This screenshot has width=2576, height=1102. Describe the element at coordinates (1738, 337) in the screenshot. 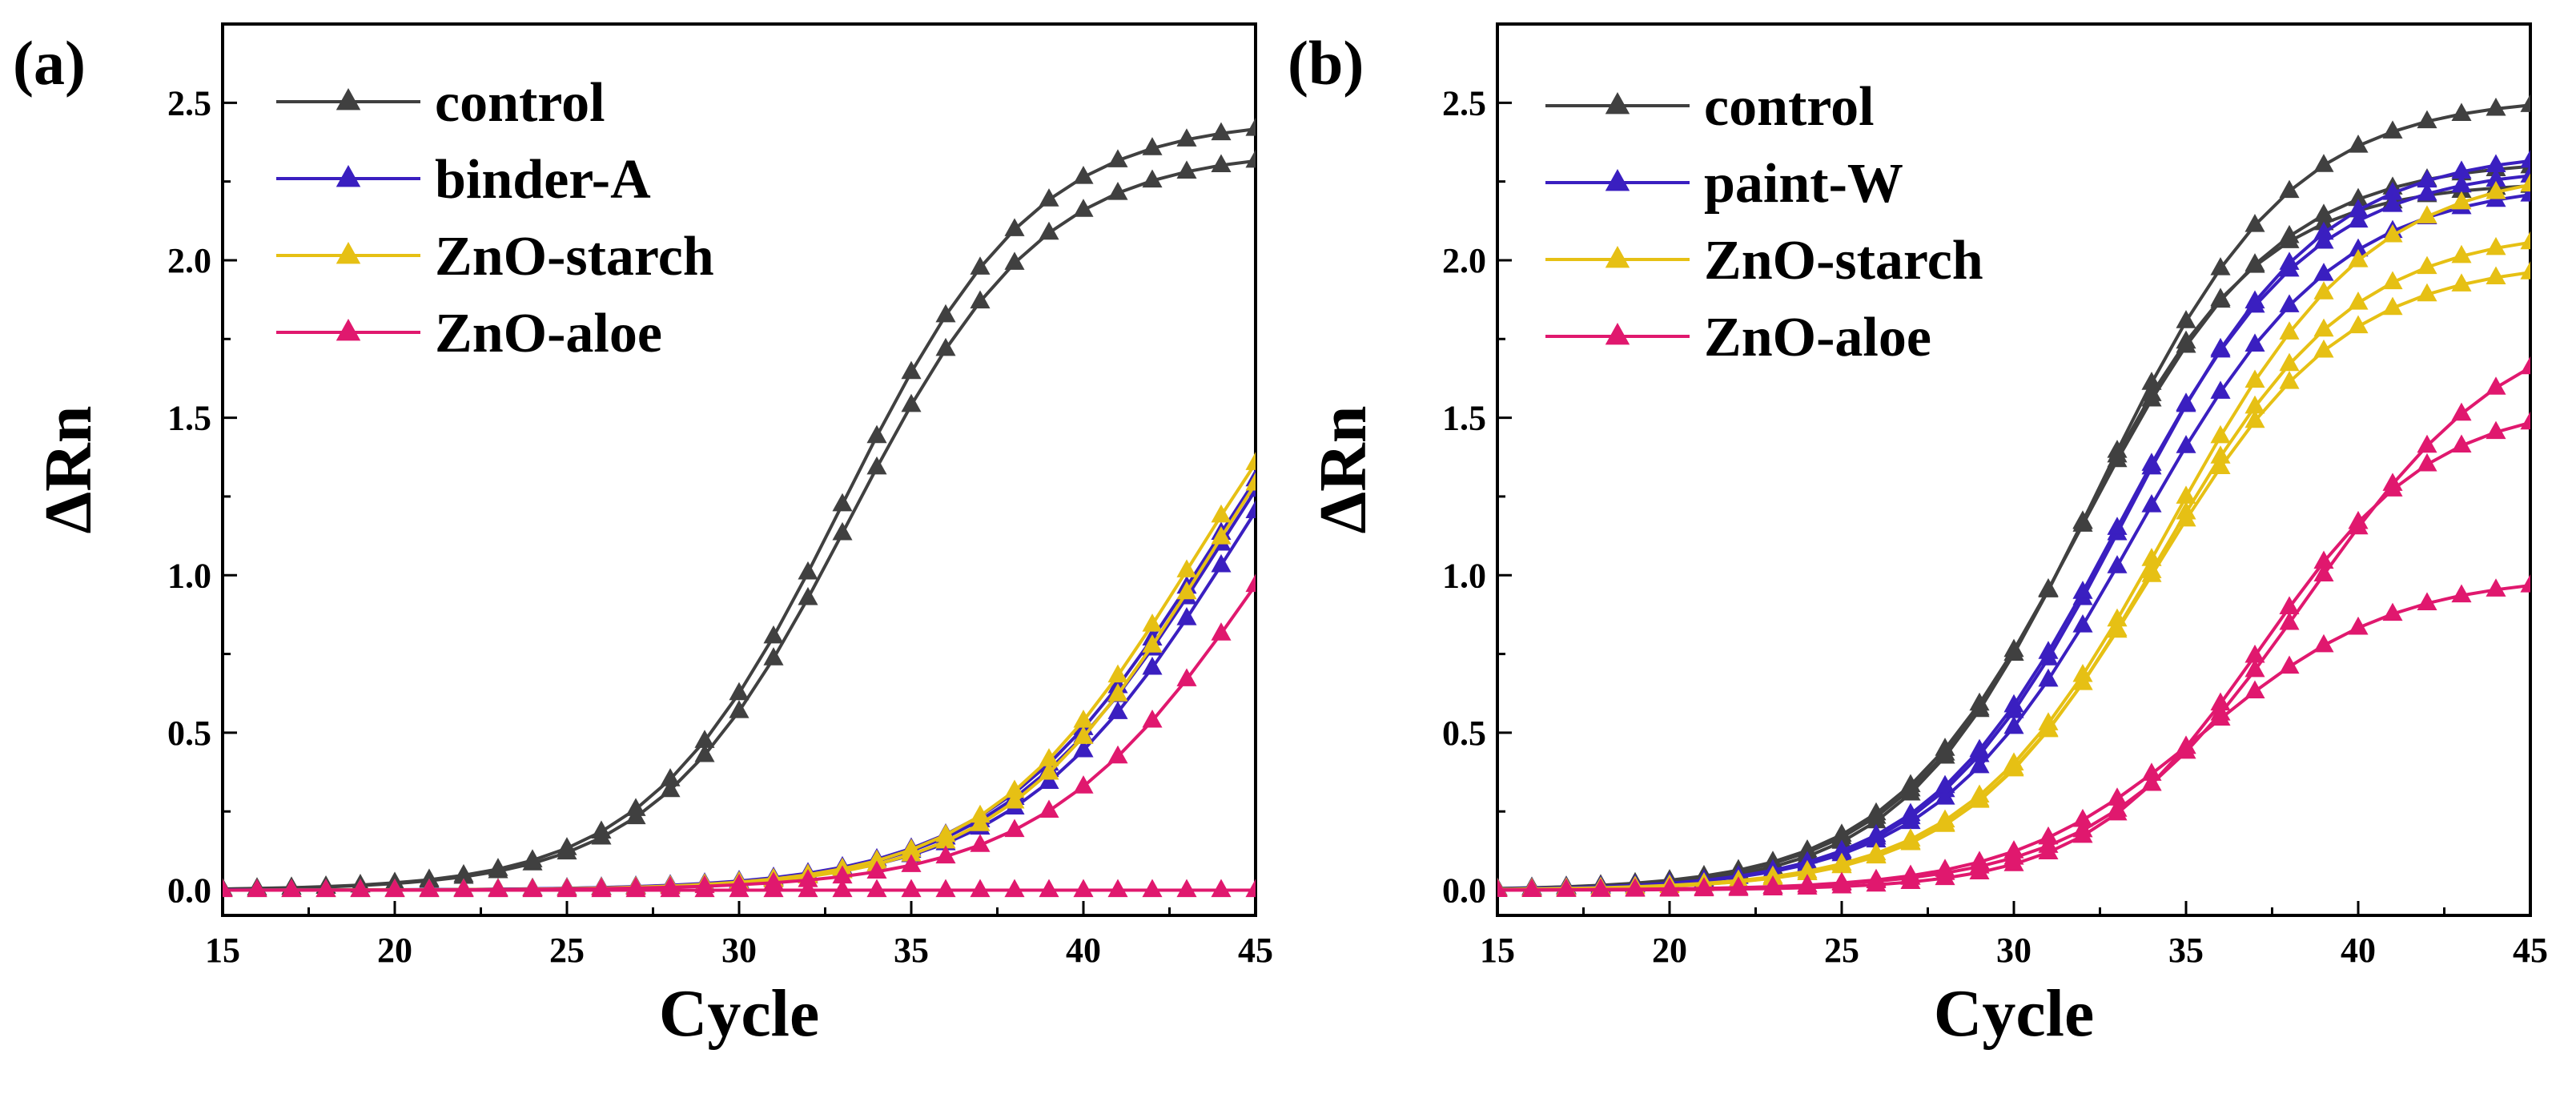

I see `legend-item-aloe: ZnO-aloe` at that location.